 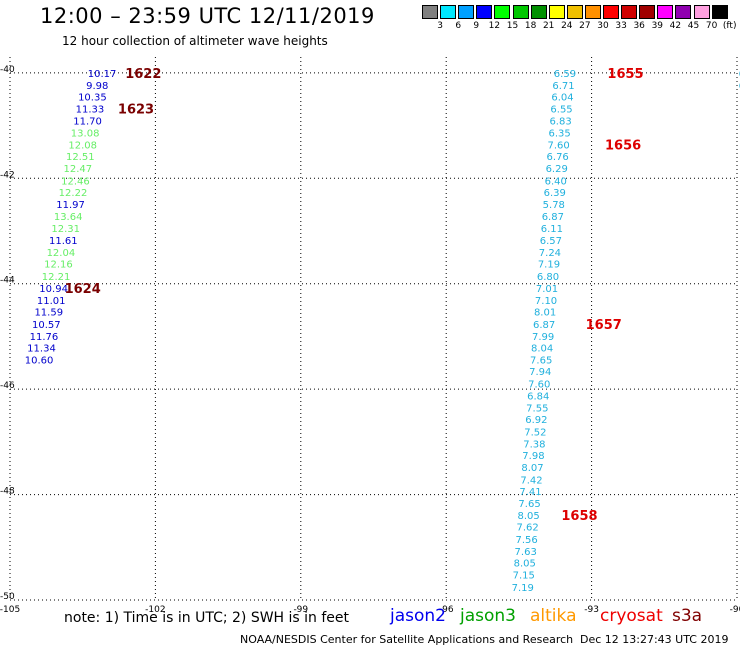 I want to click on color-scale-label: 18, so click(x=530, y=26).